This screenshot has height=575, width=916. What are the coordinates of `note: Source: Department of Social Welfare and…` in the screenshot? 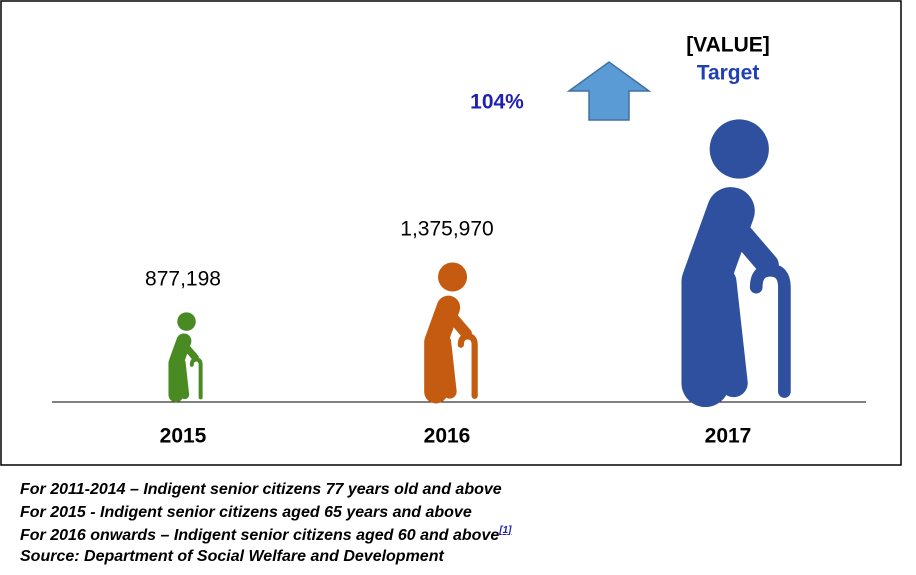 It's located at (232, 556).